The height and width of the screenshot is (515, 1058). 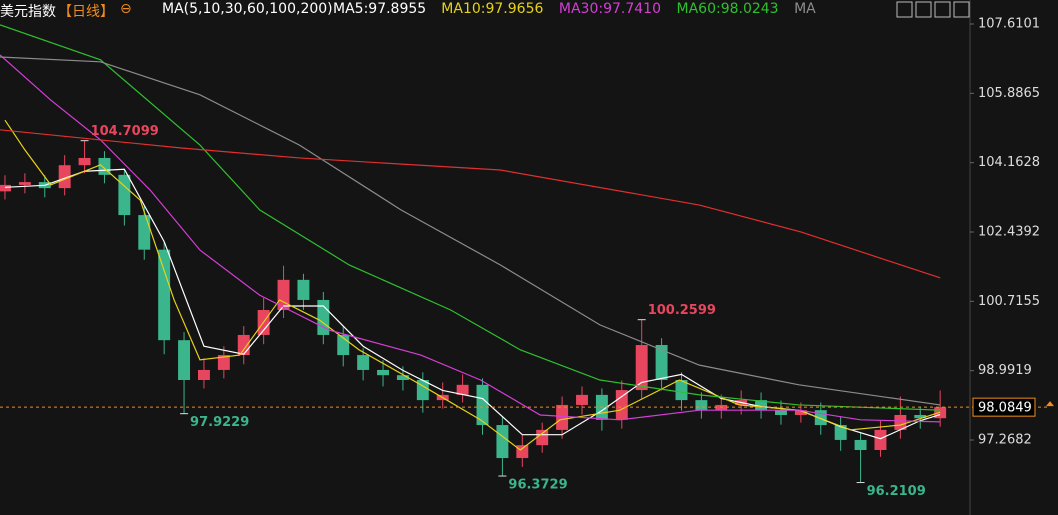 I want to click on period: 【日线】, so click(x=86, y=12).